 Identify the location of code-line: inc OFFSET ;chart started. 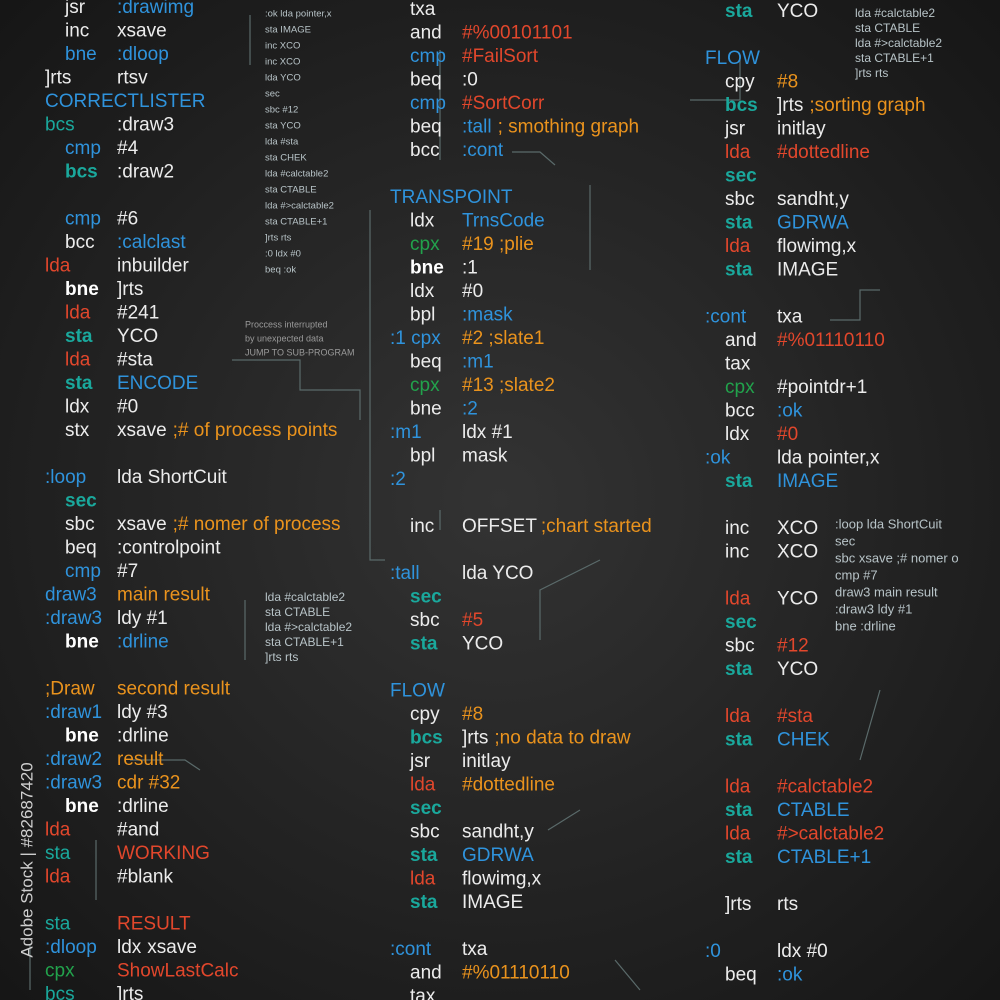
(531, 526).